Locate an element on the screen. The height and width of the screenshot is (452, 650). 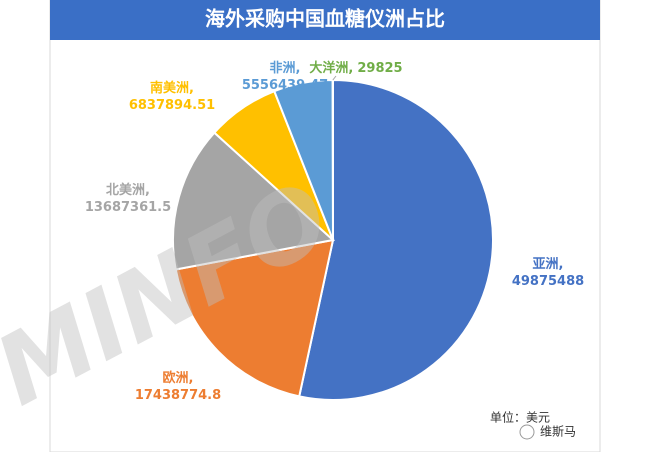
data-label: 亚洲, 49875488 is located at coordinates (548, 273).